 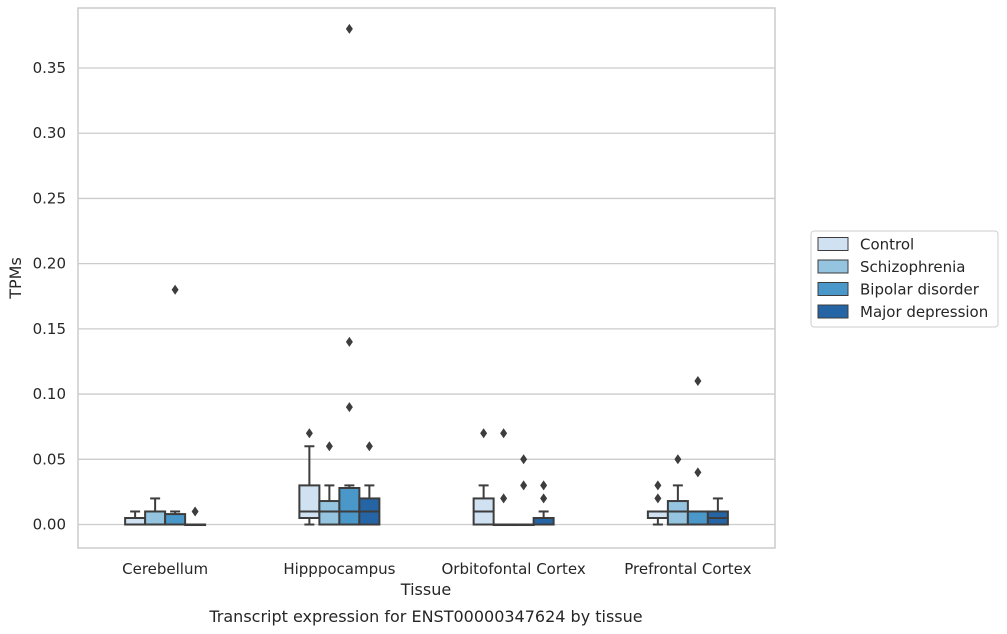 I want to click on legend-label: Control, so click(x=887, y=245).